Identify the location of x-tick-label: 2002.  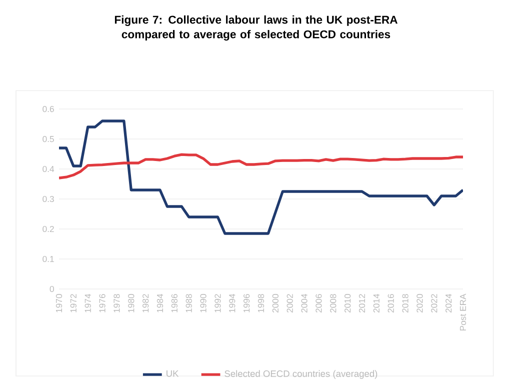
(289, 303).